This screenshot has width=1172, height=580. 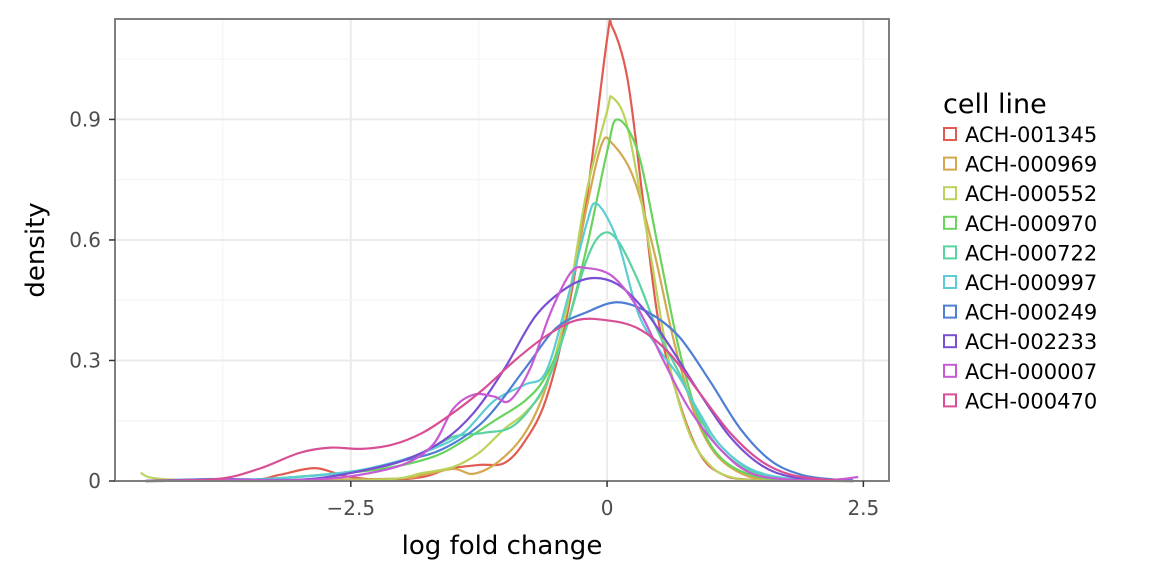 I want to click on legend-item-ach-002233: ACH-002233, so click(x=1020, y=342).